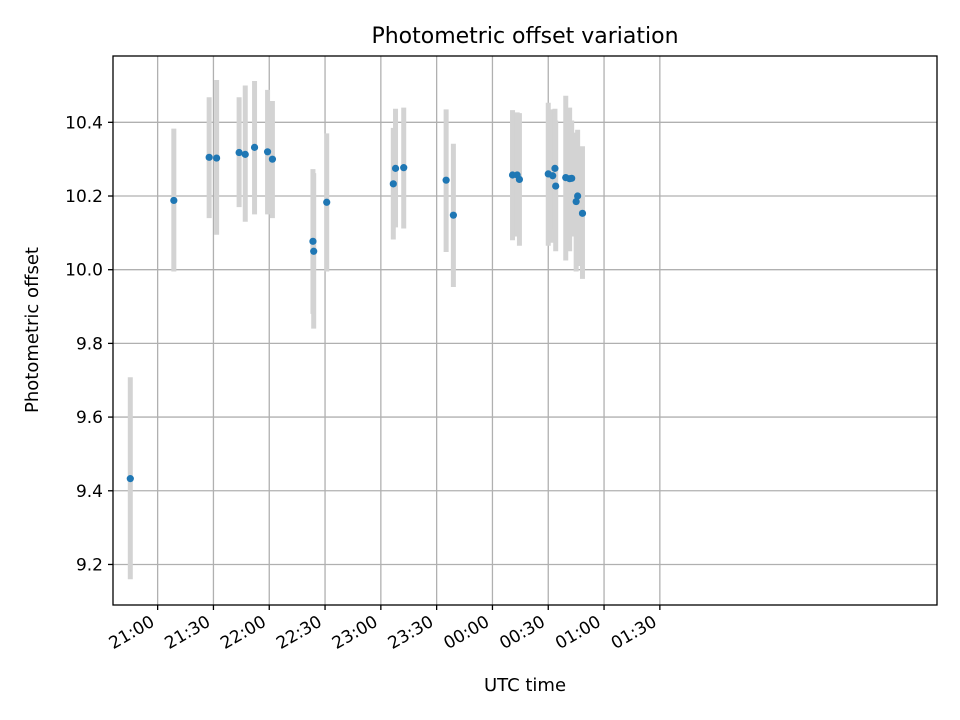 The height and width of the screenshot is (720, 960). I want to click on y-tick-label: 10.4, so click(84, 123).